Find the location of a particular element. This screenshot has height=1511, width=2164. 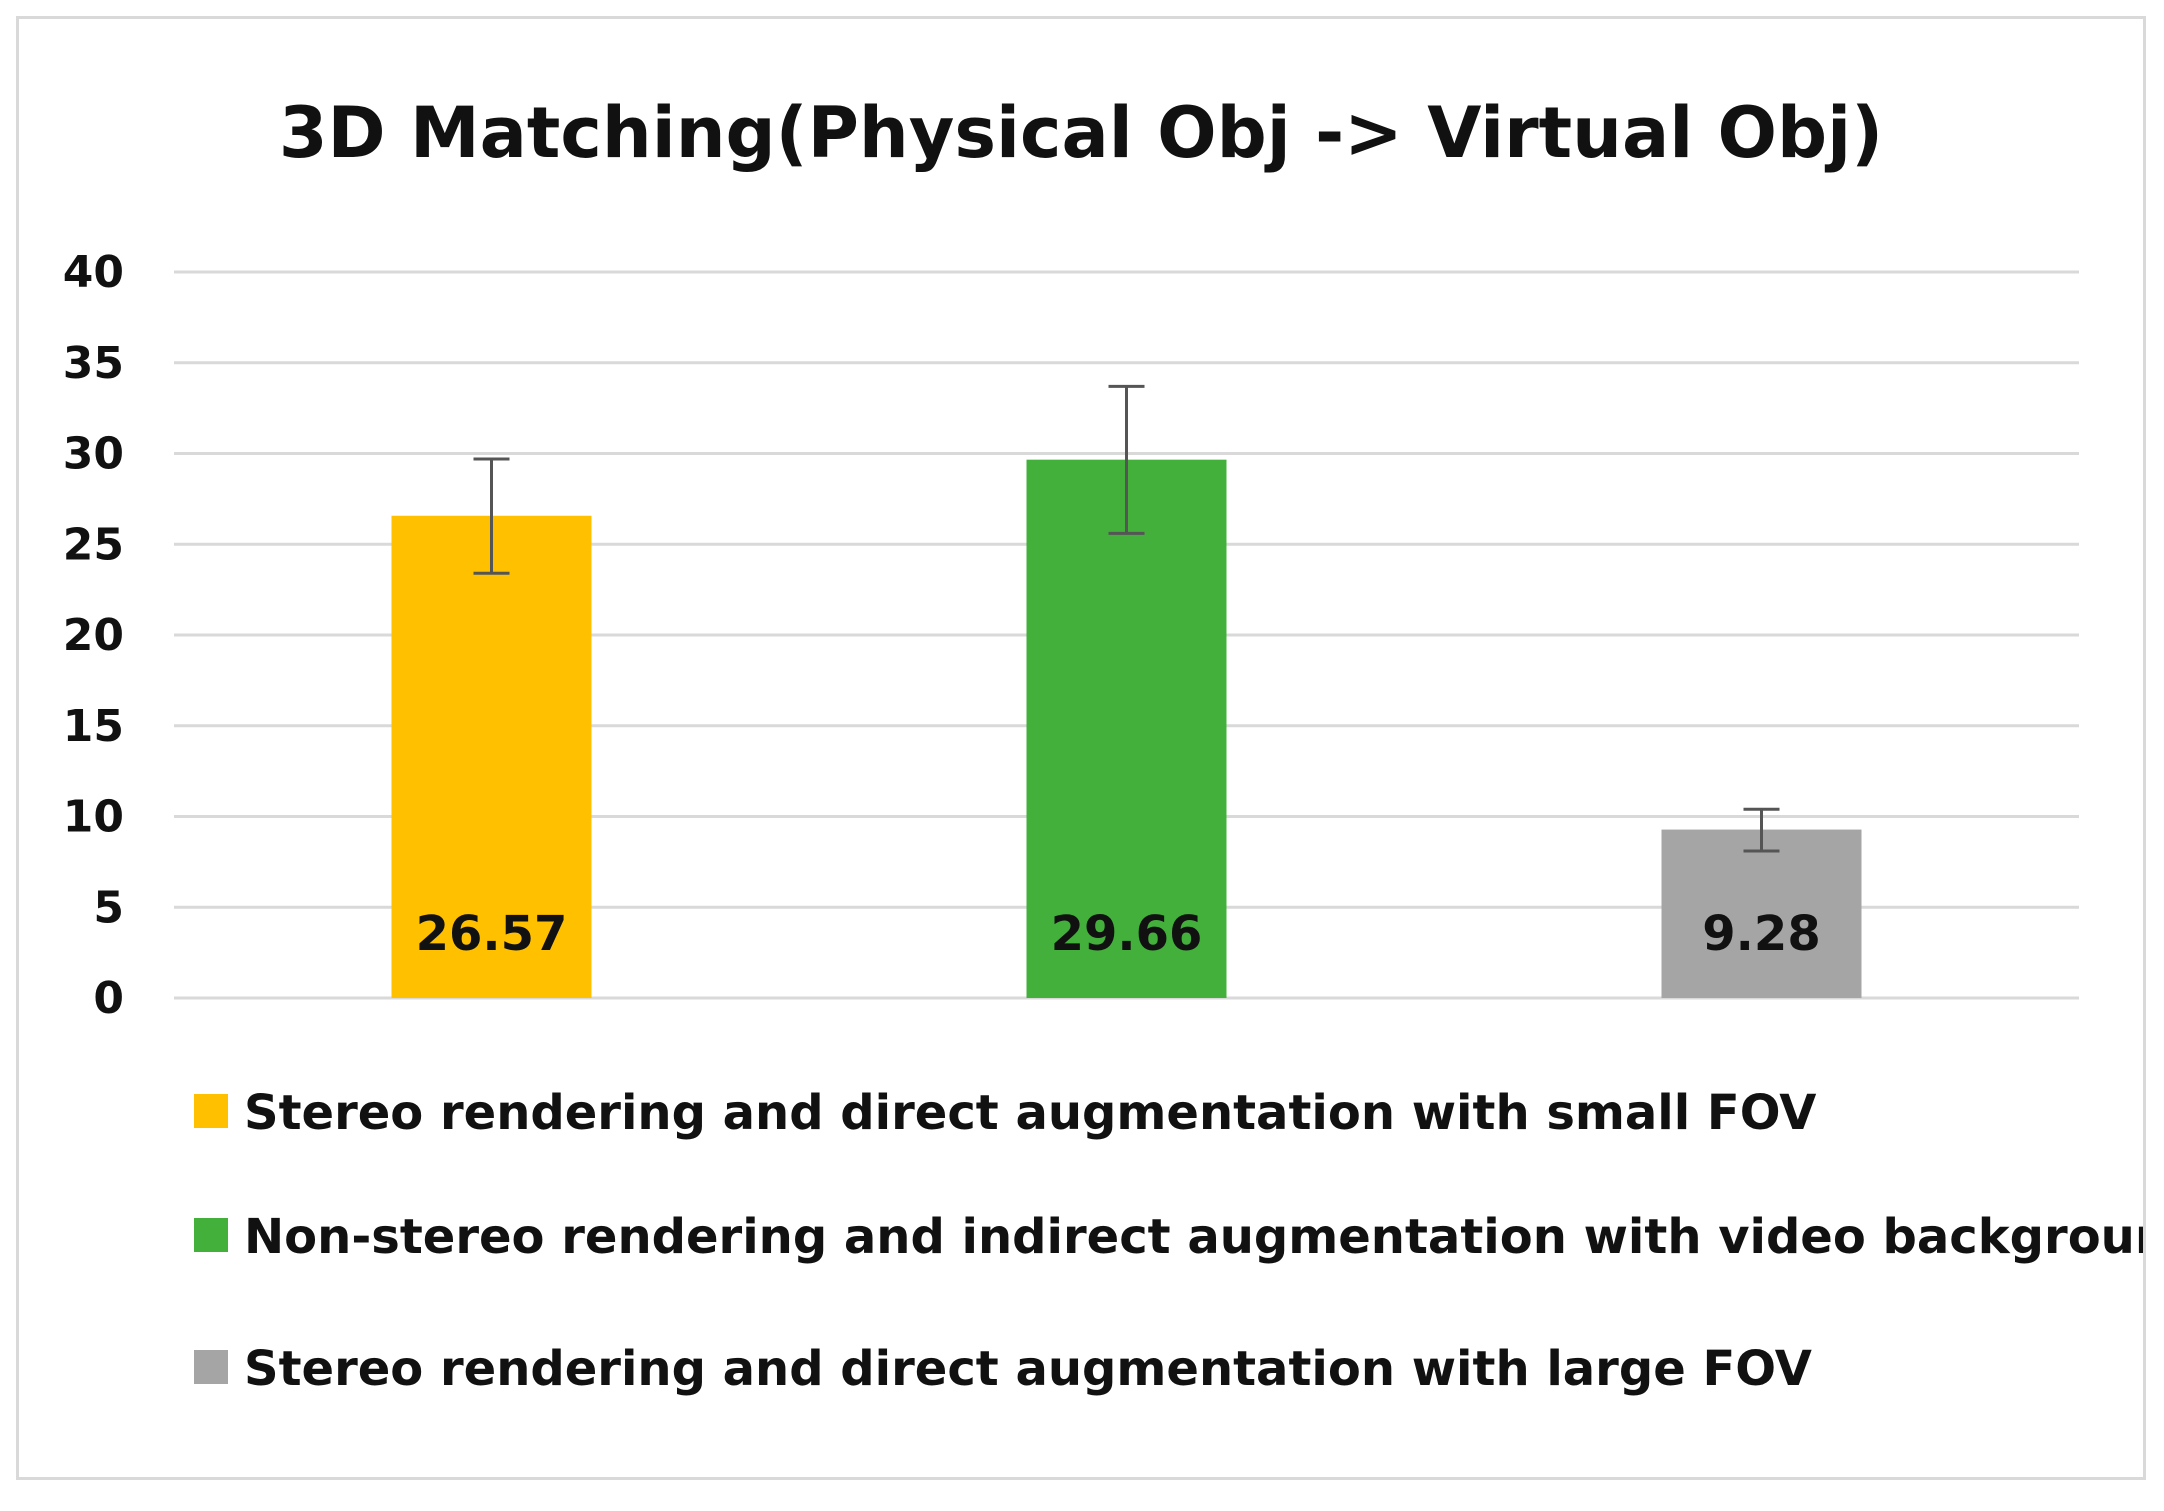

y-tick-label: 40 is located at coordinates (93, 272).